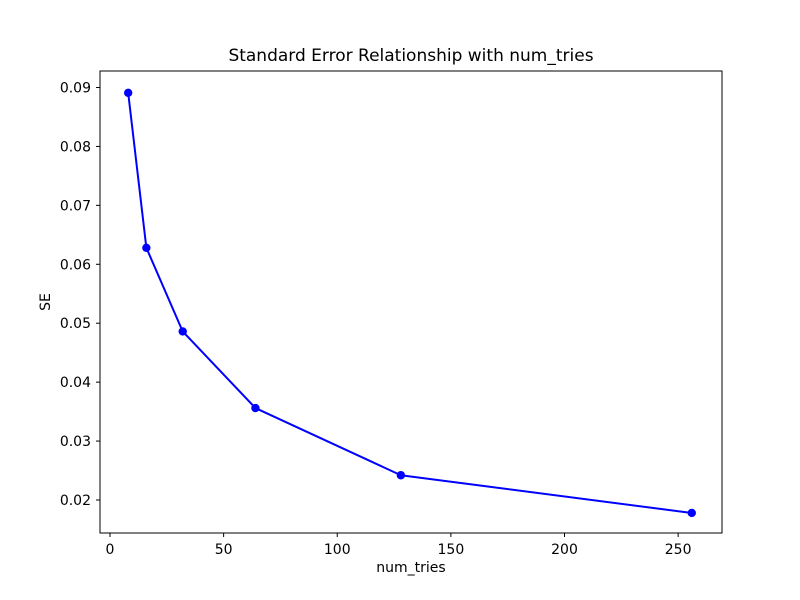  Describe the element at coordinates (564, 550) in the screenshot. I see `x-tick-label: 200` at that location.